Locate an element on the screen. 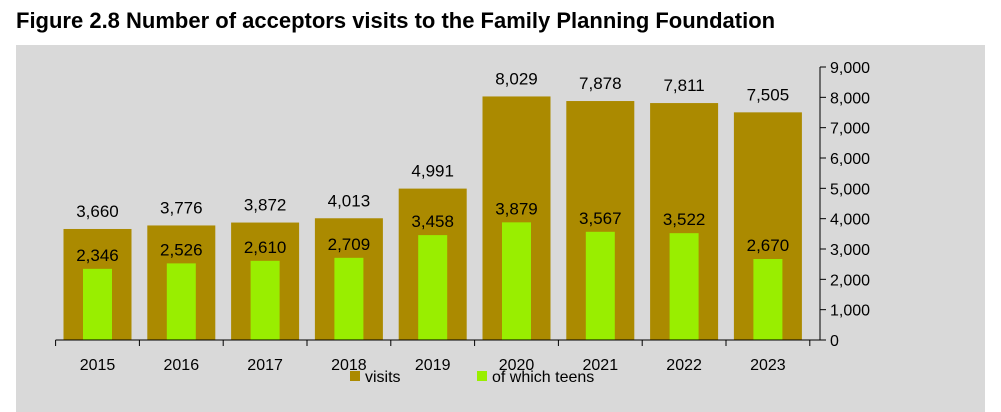 The width and height of the screenshot is (1001, 412). visits-data-label: 3,660 is located at coordinates (97, 211).